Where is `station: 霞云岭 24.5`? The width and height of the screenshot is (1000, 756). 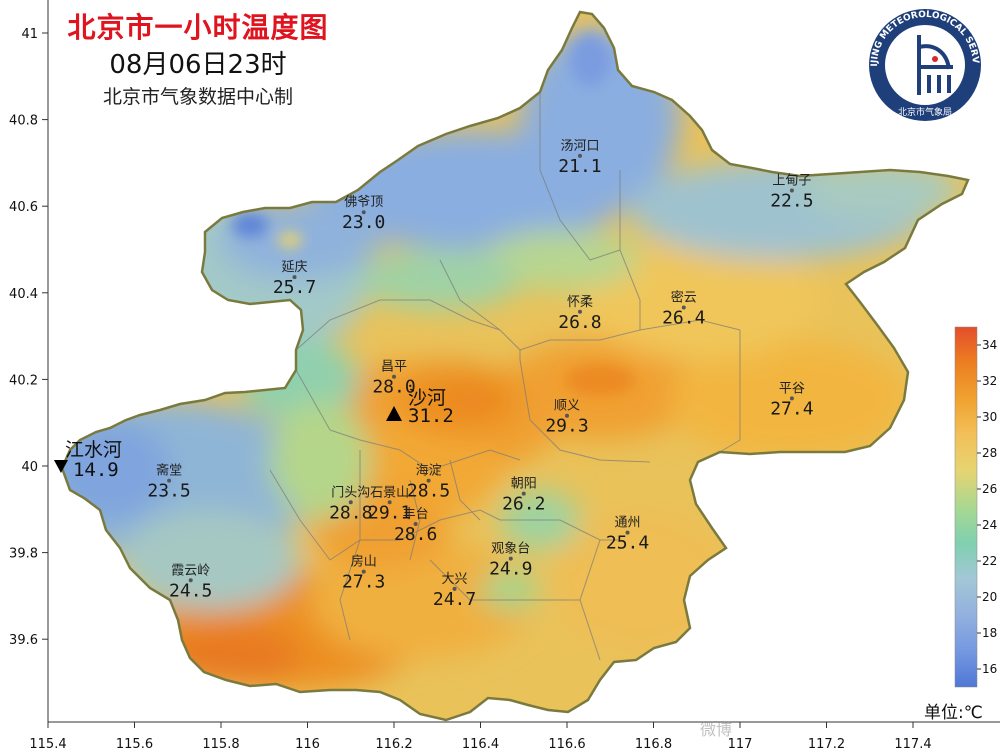 station: 霞云岭 24.5 is located at coordinates (190, 582).